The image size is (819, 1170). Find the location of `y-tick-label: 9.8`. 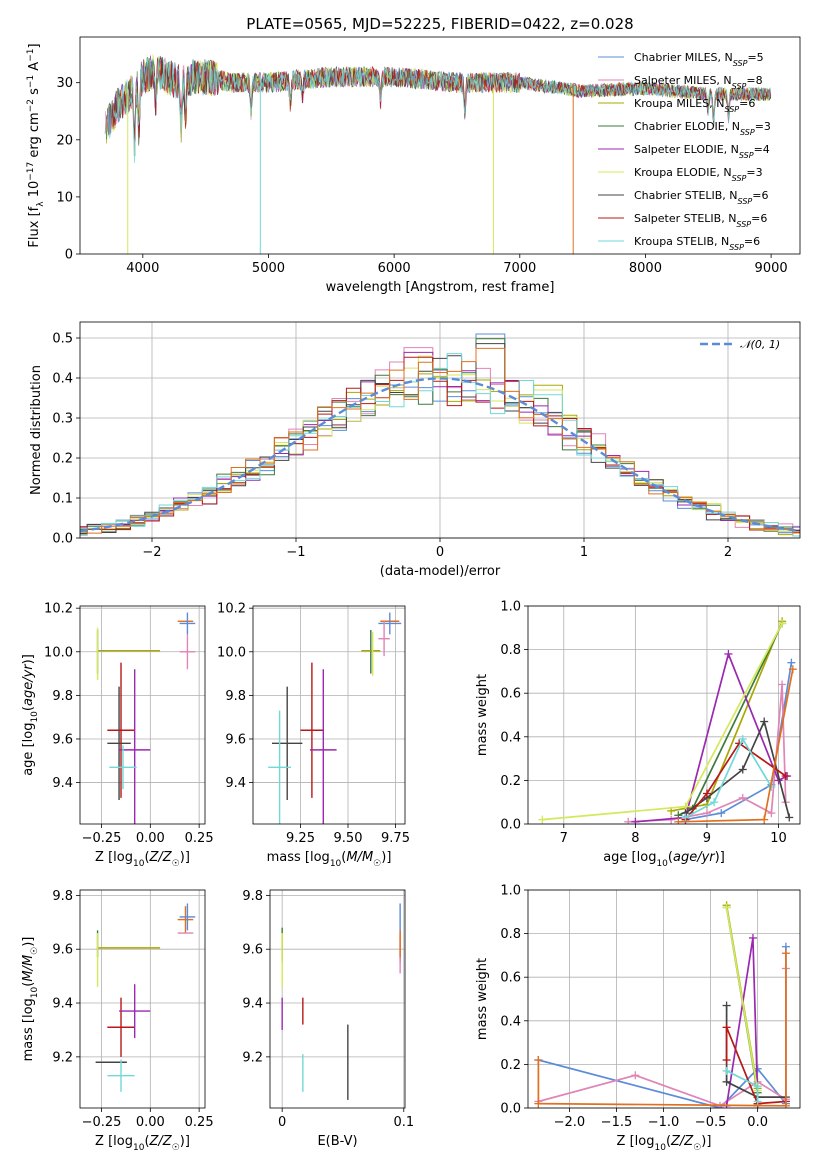

y-tick-label: 9.8 is located at coordinates (252, 896).